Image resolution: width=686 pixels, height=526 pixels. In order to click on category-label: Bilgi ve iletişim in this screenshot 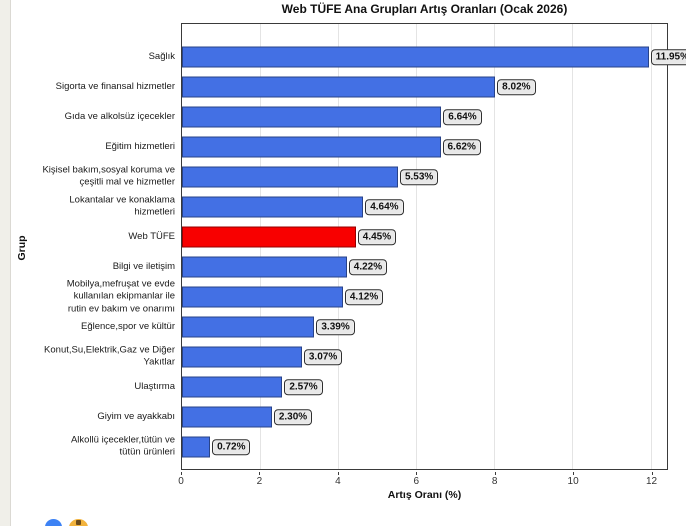, I will do `click(143, 266)`.